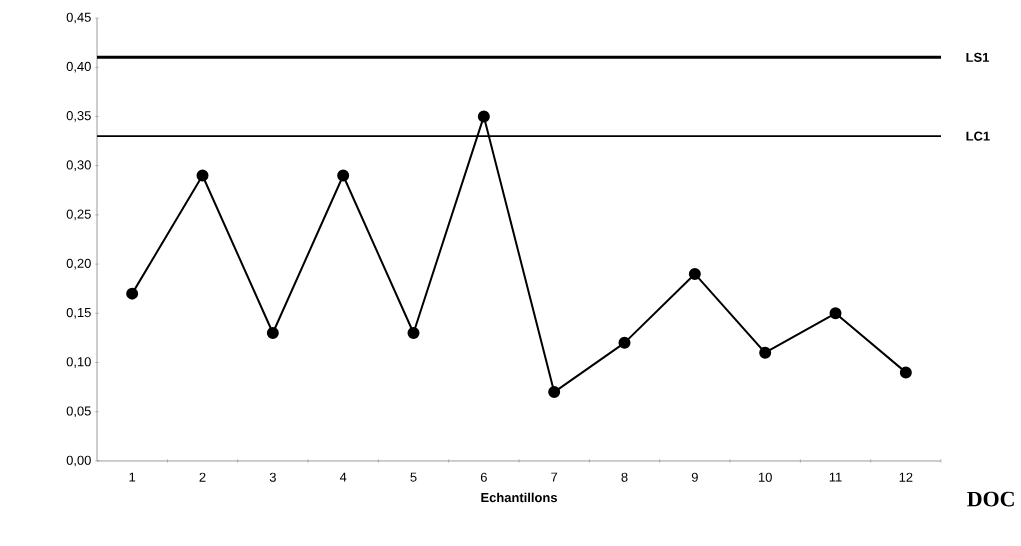 This screenshot has height=546, width=1021. Describe the element at coordinates (78, 165) in the screenshot. I see `y-tick-label: 0,30` at that location.